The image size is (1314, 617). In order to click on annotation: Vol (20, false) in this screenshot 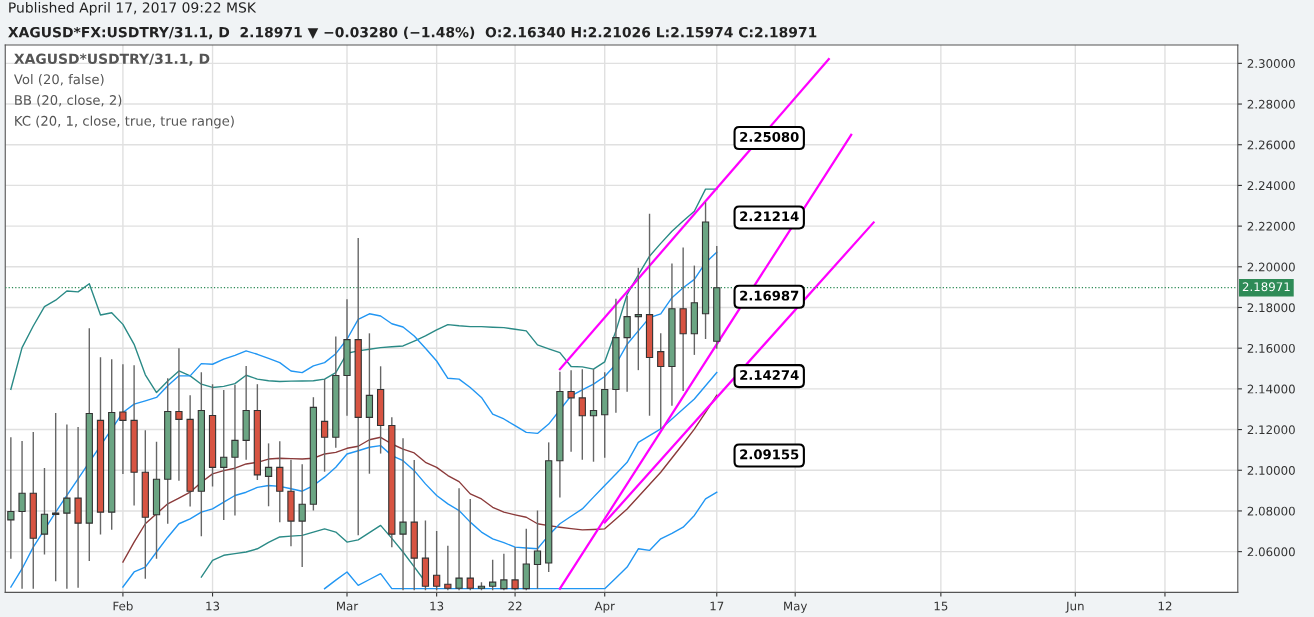, I will do `click(58, 80)`.